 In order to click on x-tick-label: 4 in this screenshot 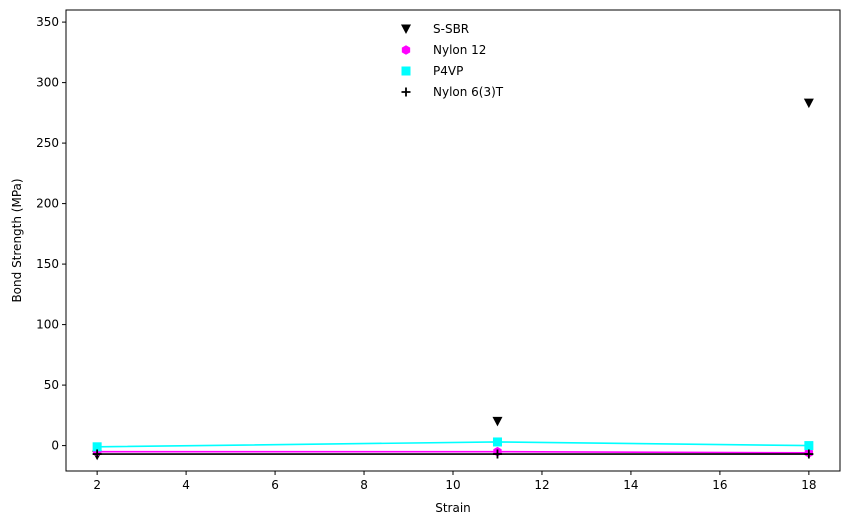, I will do `click(186, 485)`.